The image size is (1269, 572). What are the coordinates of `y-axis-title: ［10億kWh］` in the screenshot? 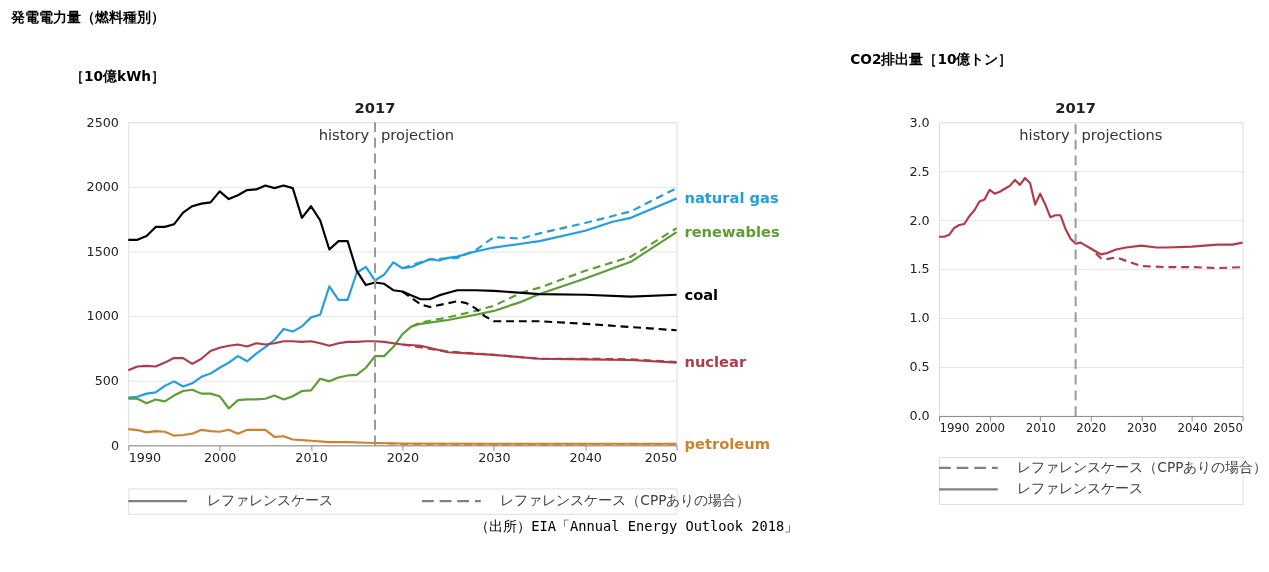 It's located at (118, 75).